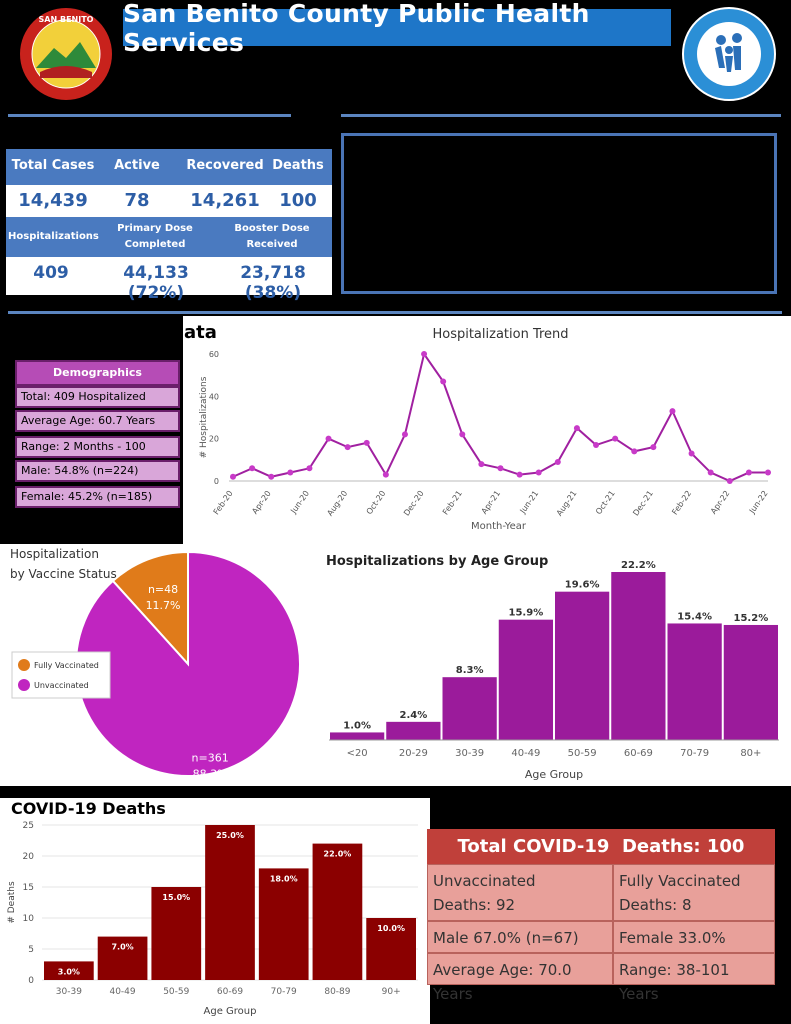 The width and height of the screenshot is (791, 1024). What do you see at coordinates (204, 417) in the screenshot?
I see `y-axis-label: # Hospitalizations` at bounding box center [204, 417].